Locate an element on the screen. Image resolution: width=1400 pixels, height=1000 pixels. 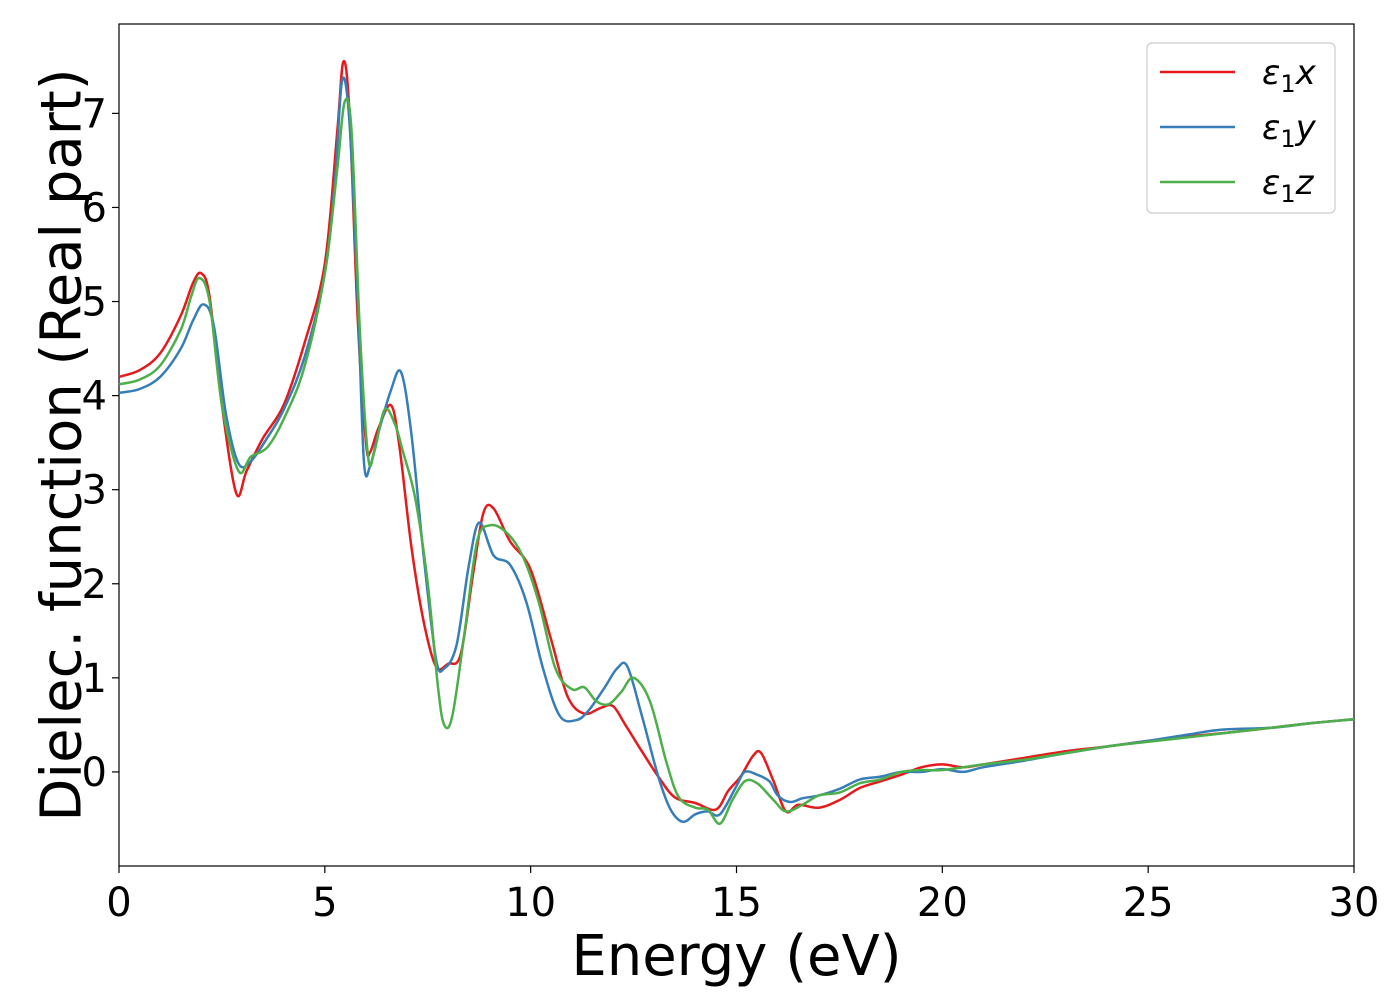
x-tick-label: 5 is located at coordinates (324, 903).